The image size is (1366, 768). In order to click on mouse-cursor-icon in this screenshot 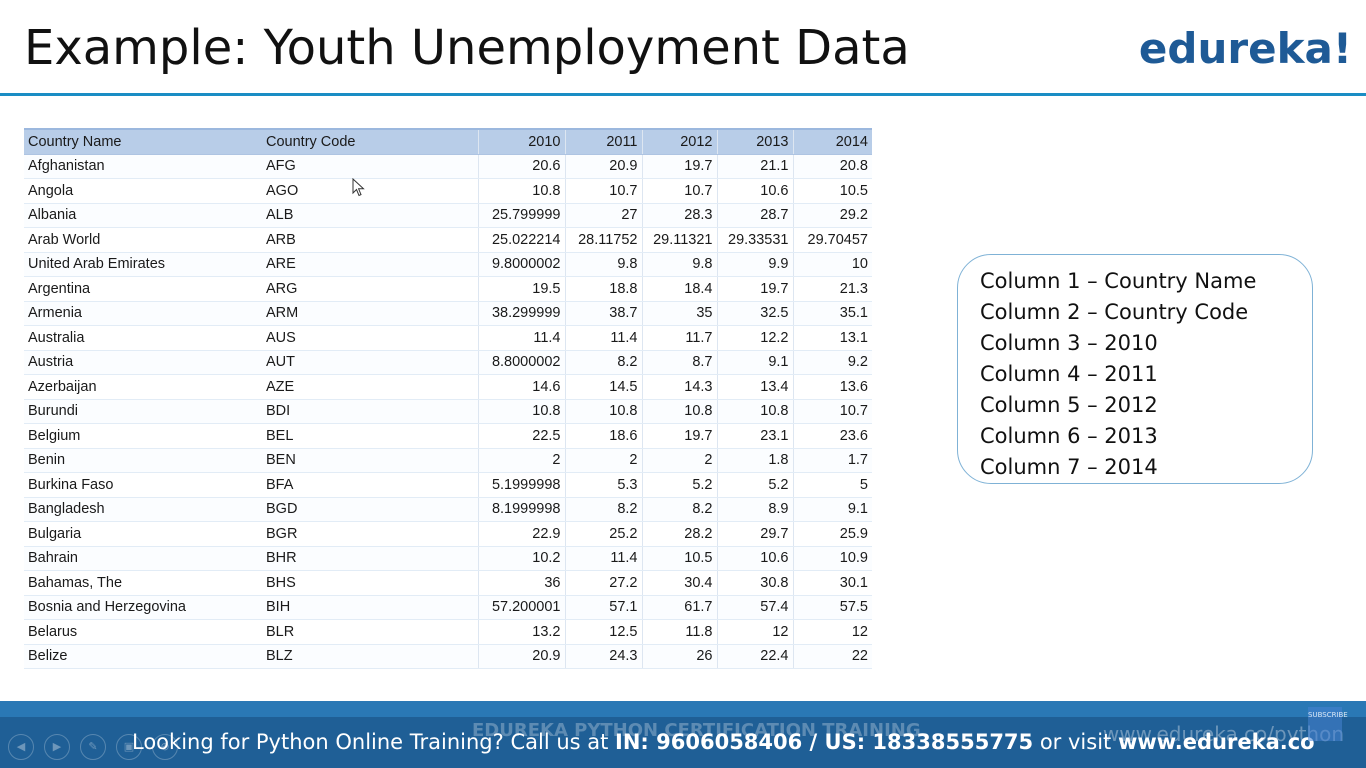, I will do `click(358, 187)`.